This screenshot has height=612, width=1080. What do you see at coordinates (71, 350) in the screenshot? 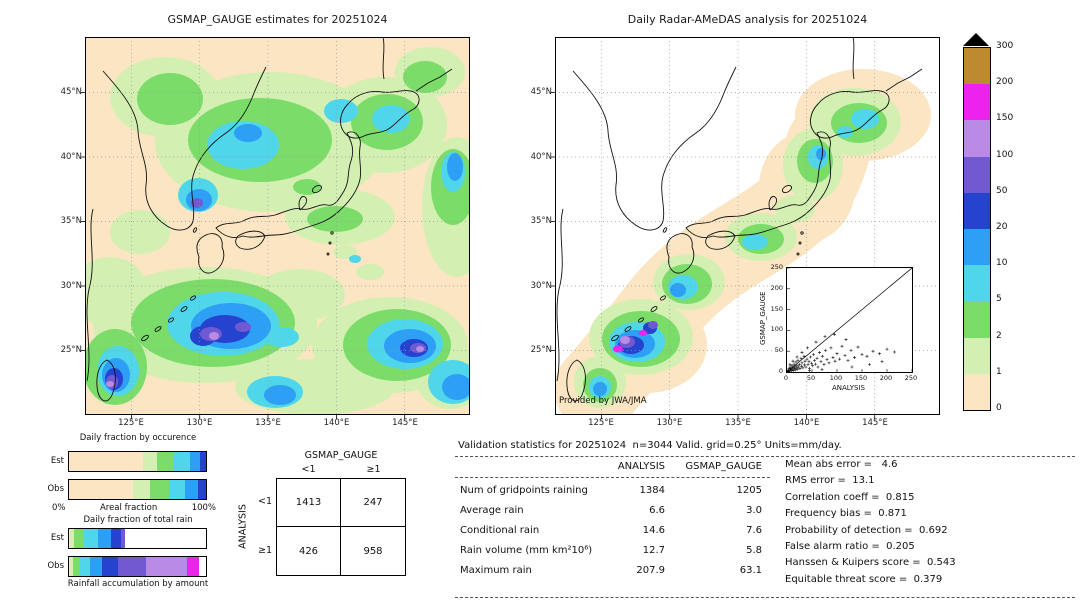
I see `lat-tick: 25°N` at bounding box center [71, 350].